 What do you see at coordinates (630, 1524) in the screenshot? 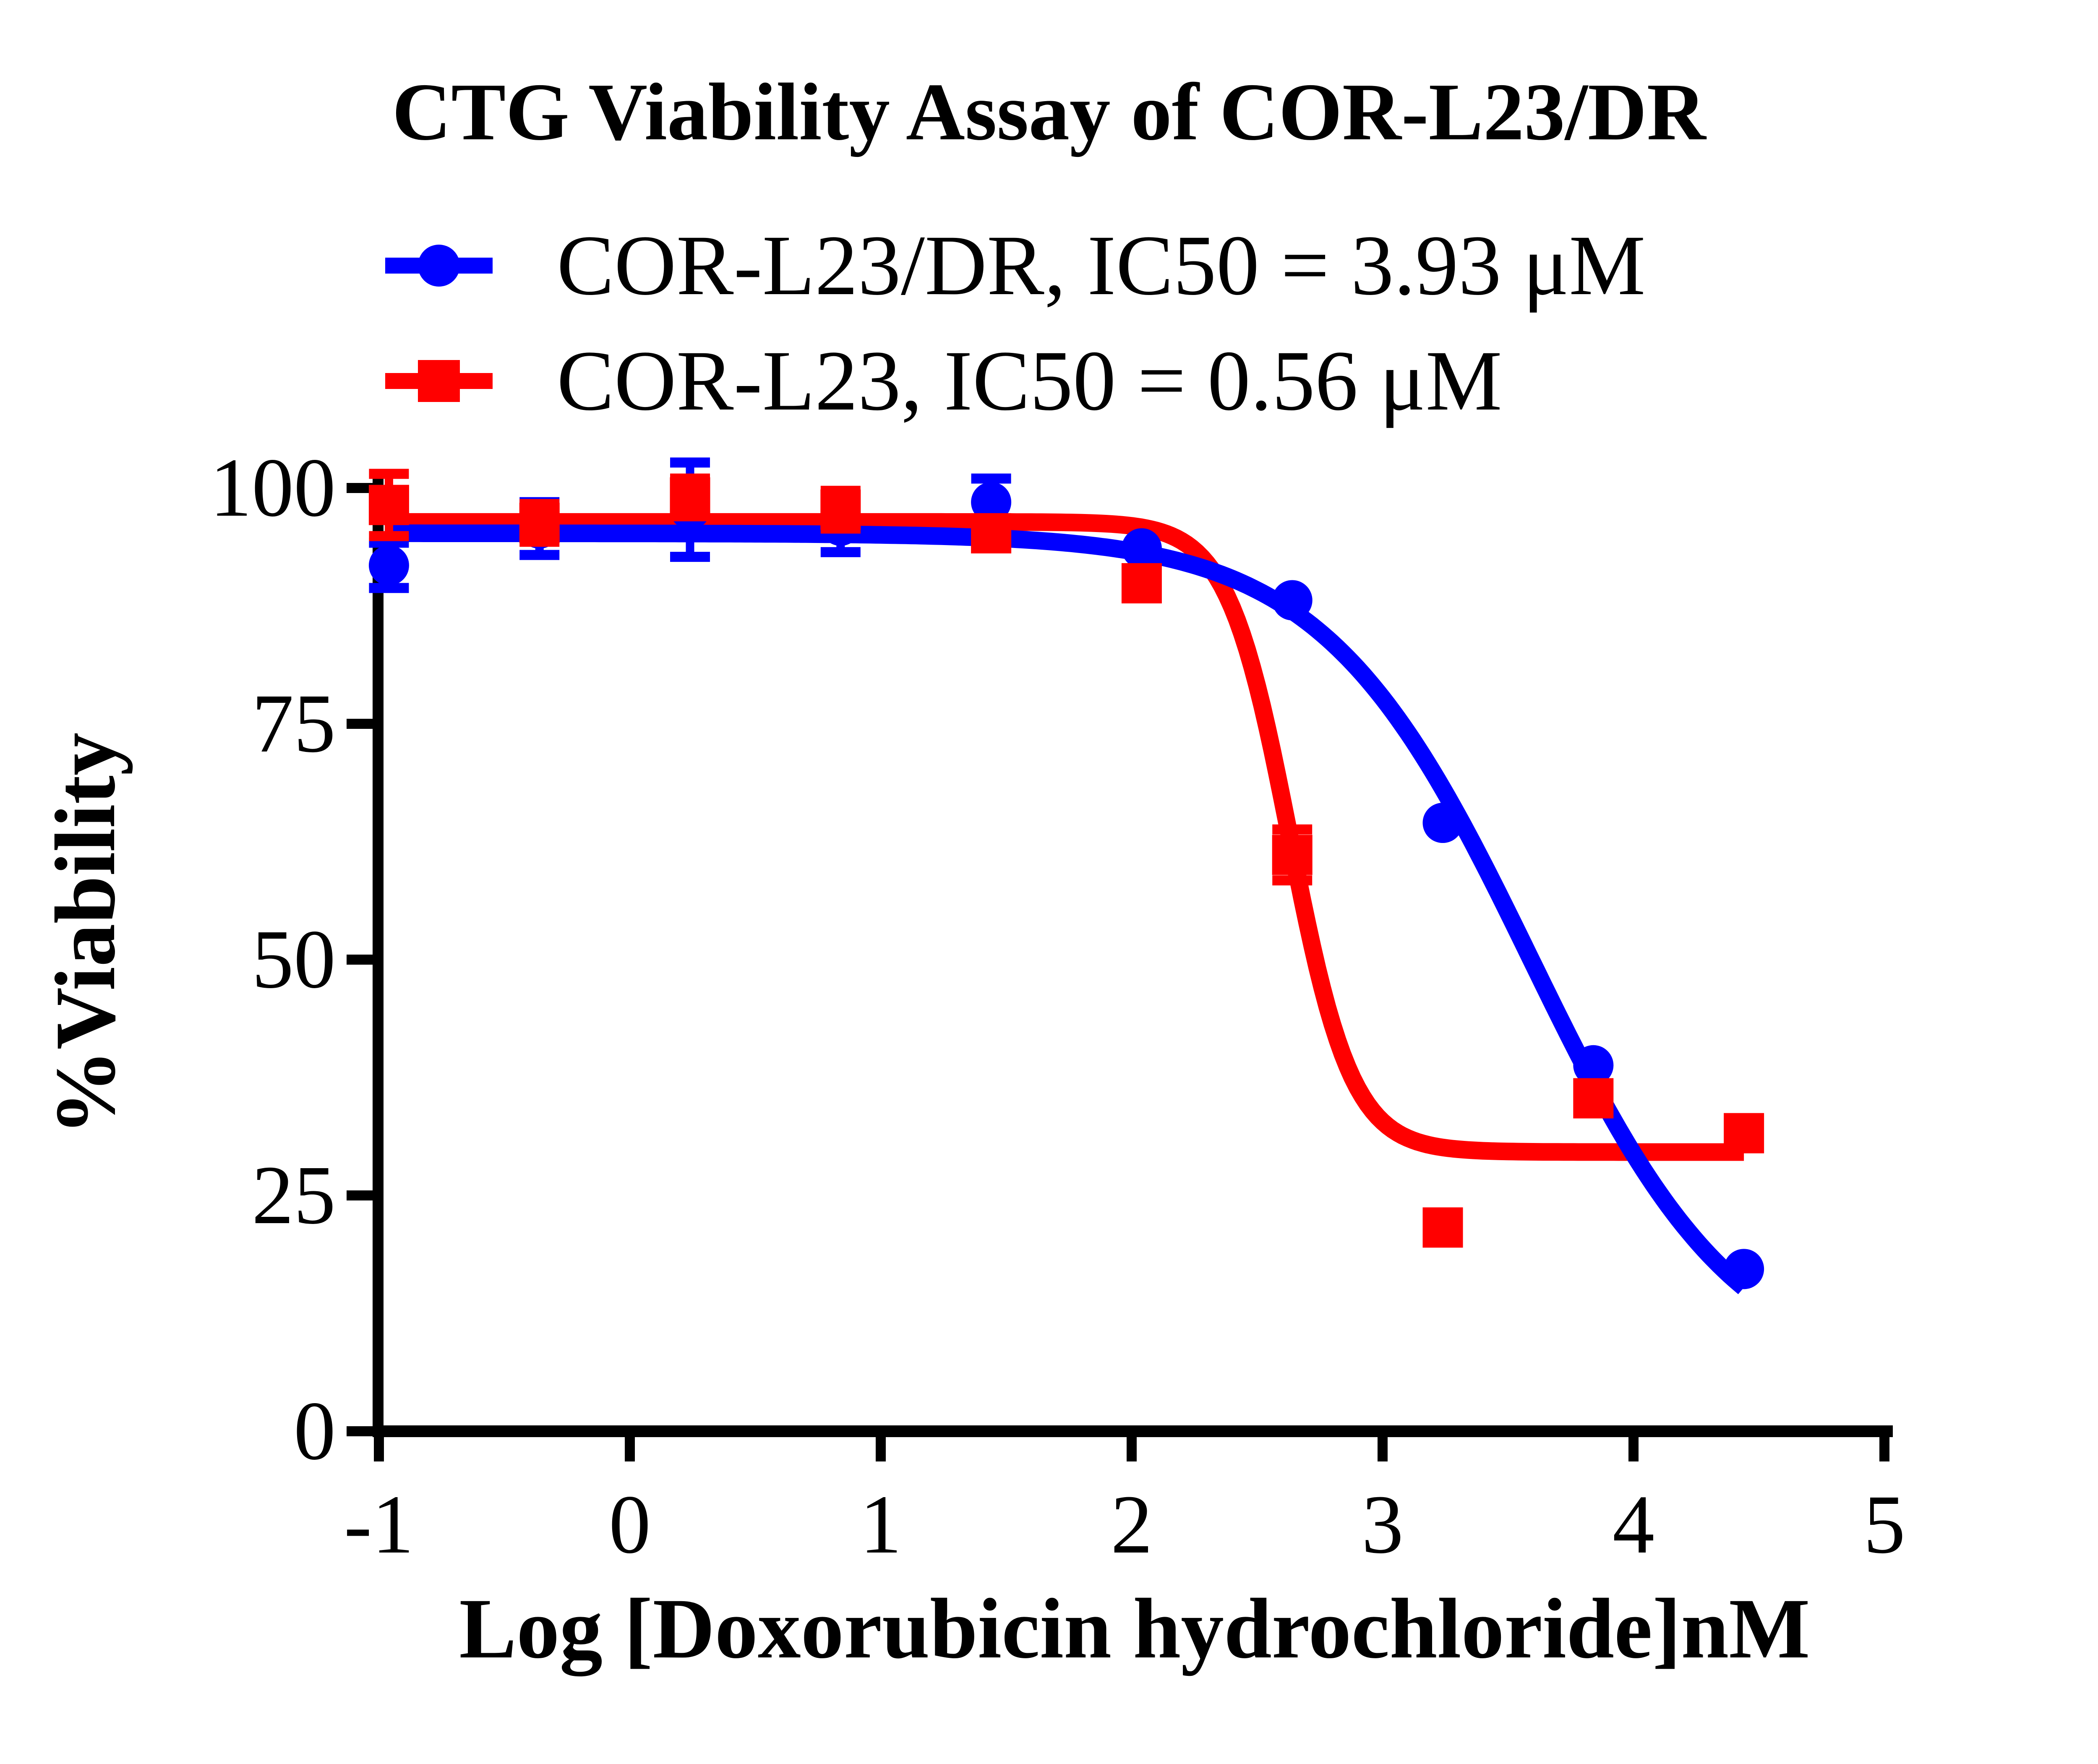
I see `x-tick-label: 0` at bounding box center [630, 1524].